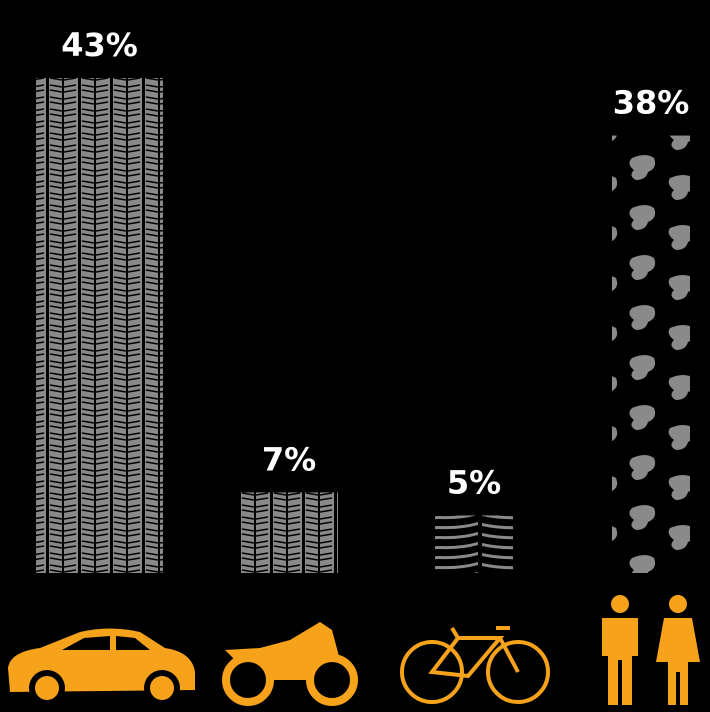 Image resolution: width=710 pixels, height=712 pixels. I want to click on motorcycle-icon, so click(290, 664).